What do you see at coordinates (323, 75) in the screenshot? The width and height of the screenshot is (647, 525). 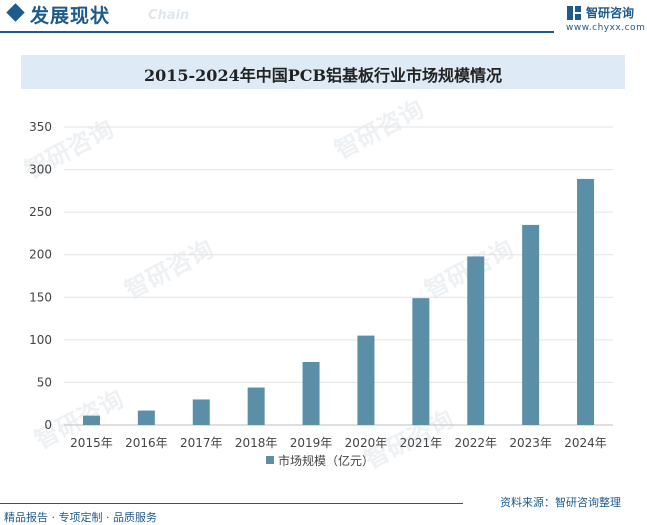 I see `chart-title: 2015-2024年中国PCB铝基板行业市场规模情况` at bounding box center [323, 75].